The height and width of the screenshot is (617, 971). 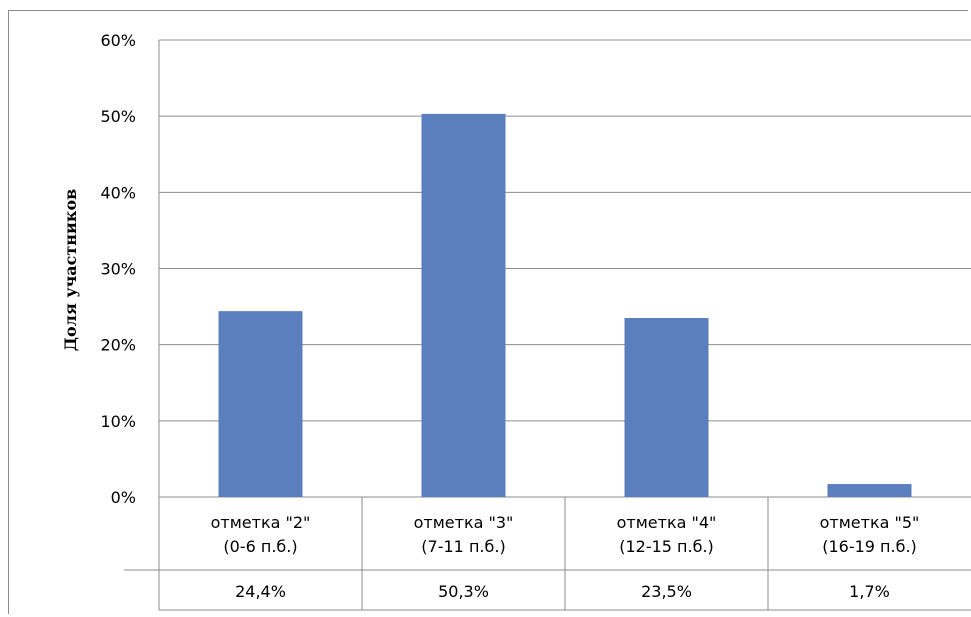 I want to click on value-label: 23,5%, so click(x=666, y=591).